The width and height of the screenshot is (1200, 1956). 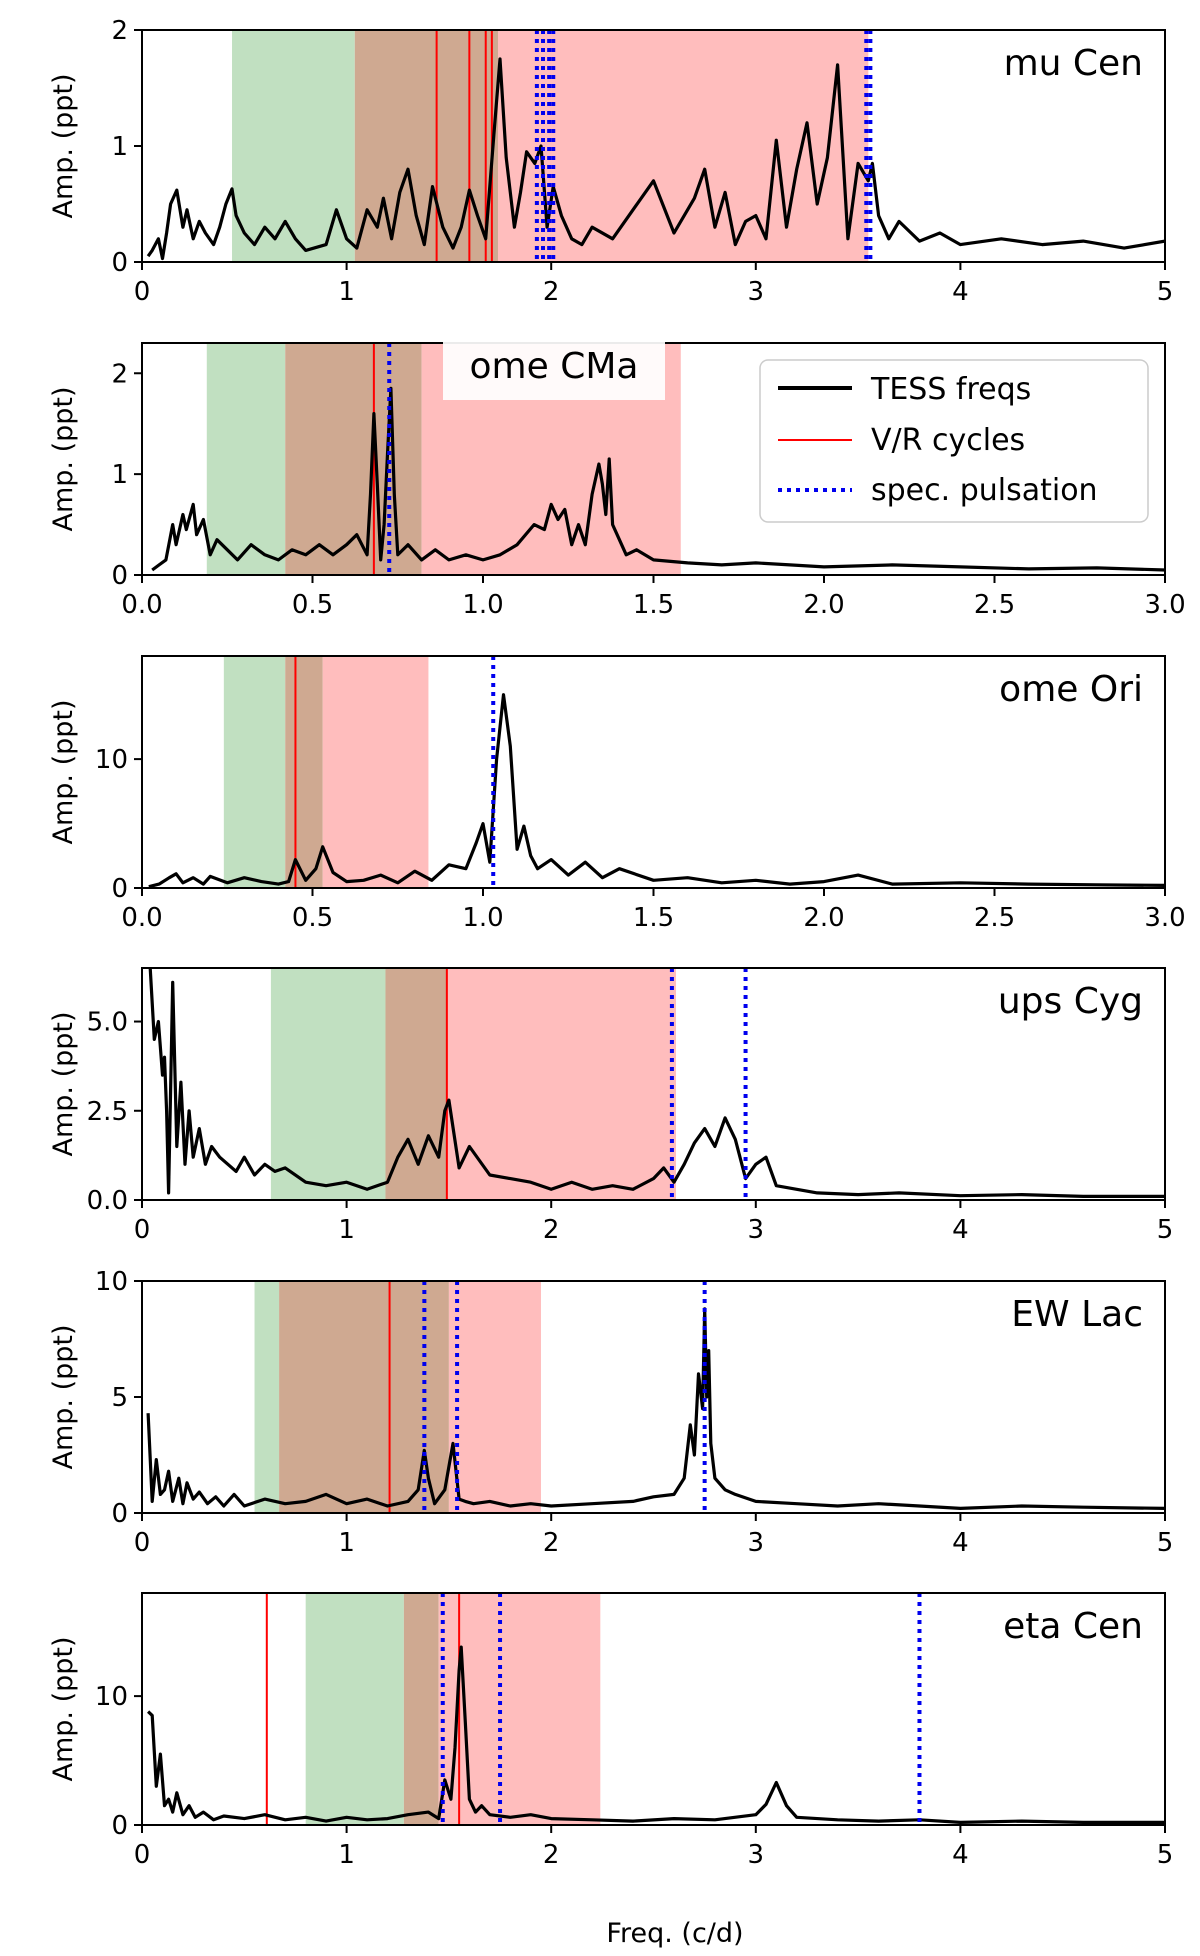 I want to click on star-label: ome Ori, so click(x=1071, y=689).